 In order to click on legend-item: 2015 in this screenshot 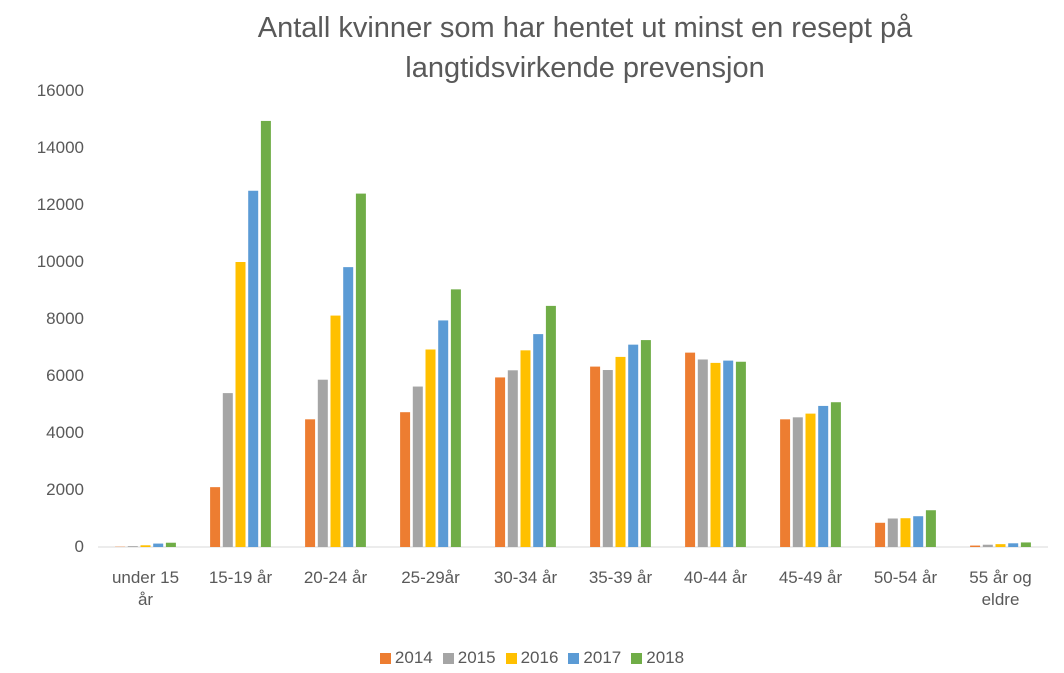, I will do `click(469, 658)`.